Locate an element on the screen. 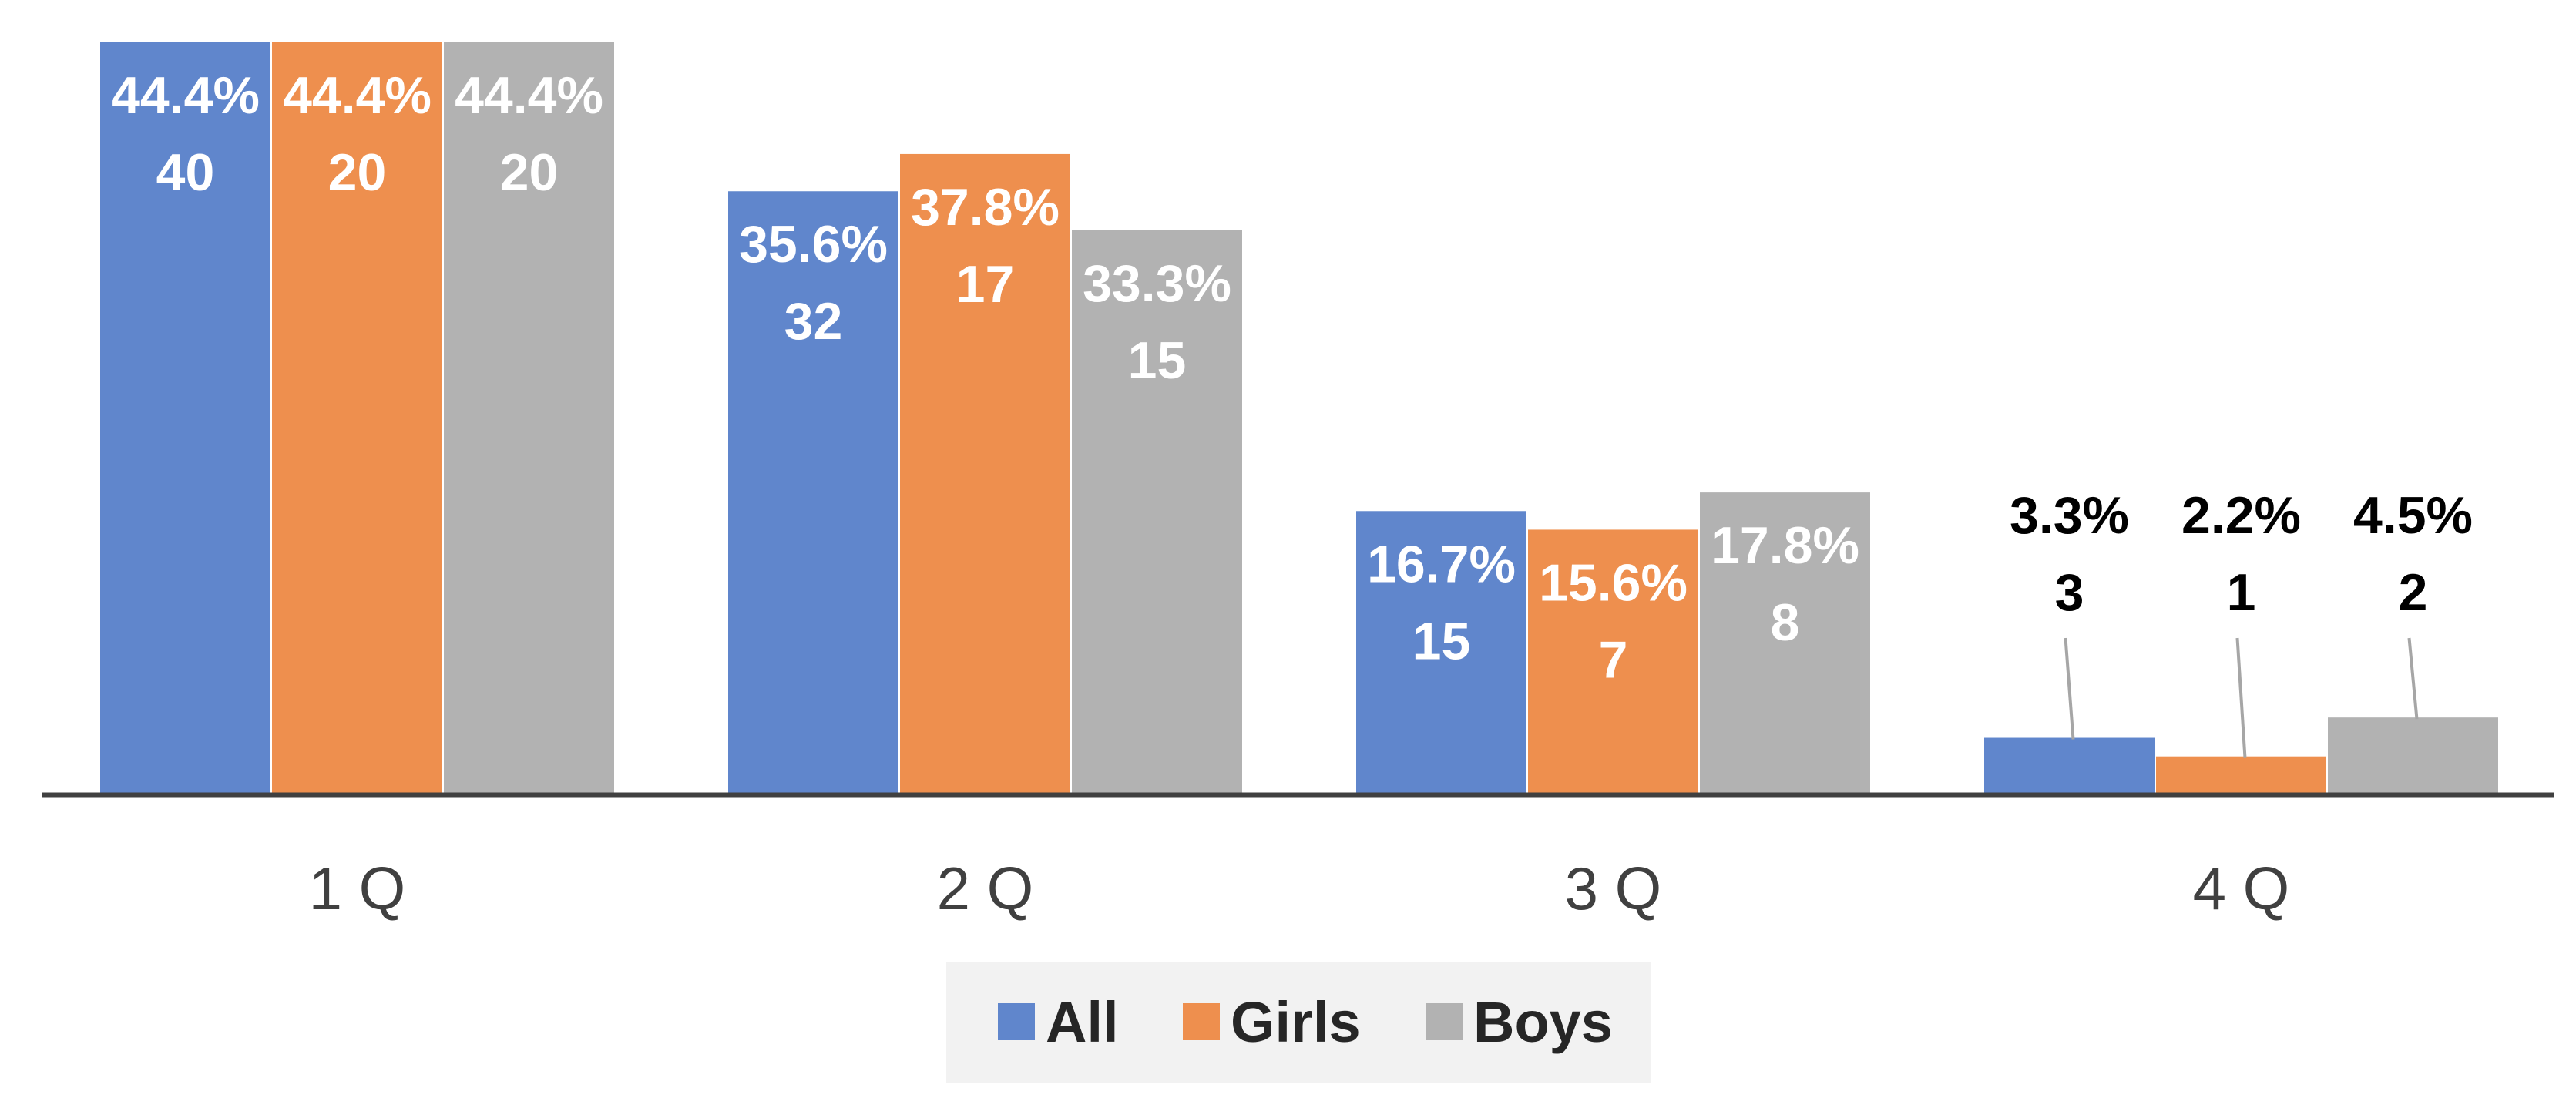  data-label-count-boys-2: 15 is located at coordinates (1157, 360).